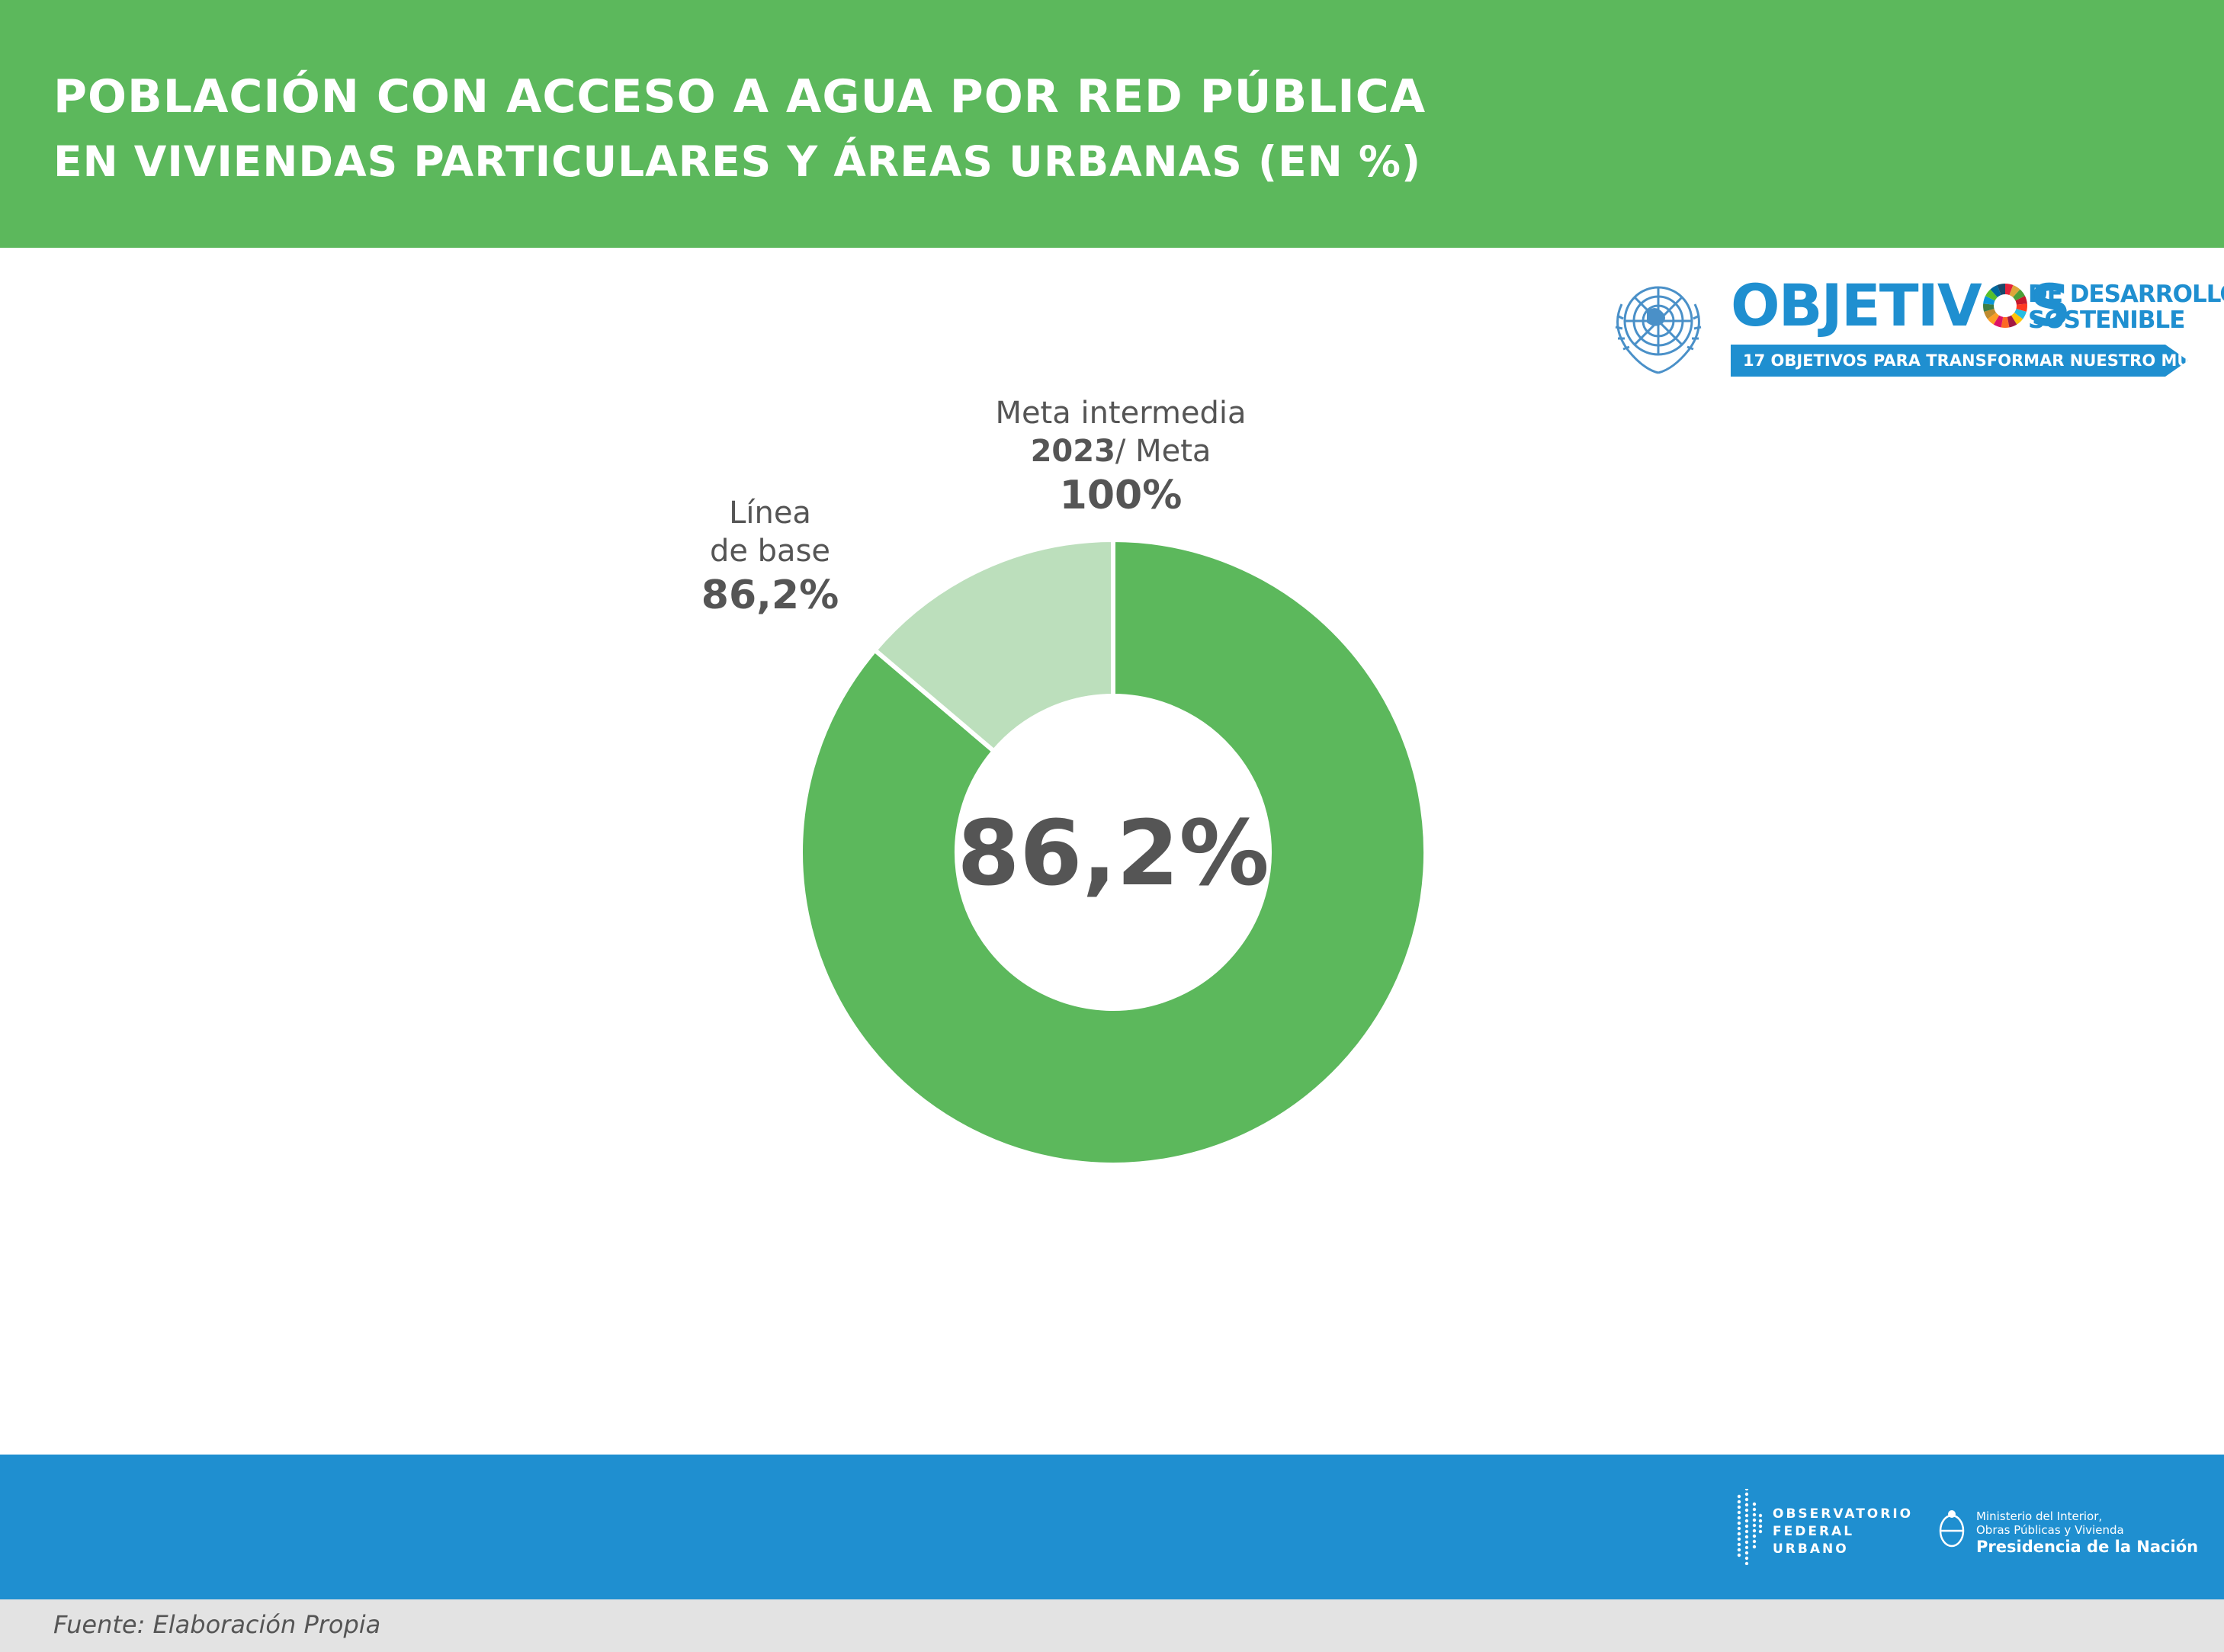 The image size is (2224, 1652). I want to click on observatorio-logo: OBSERVATORIO FEDERAL URBANO, so click(1826, 1527).